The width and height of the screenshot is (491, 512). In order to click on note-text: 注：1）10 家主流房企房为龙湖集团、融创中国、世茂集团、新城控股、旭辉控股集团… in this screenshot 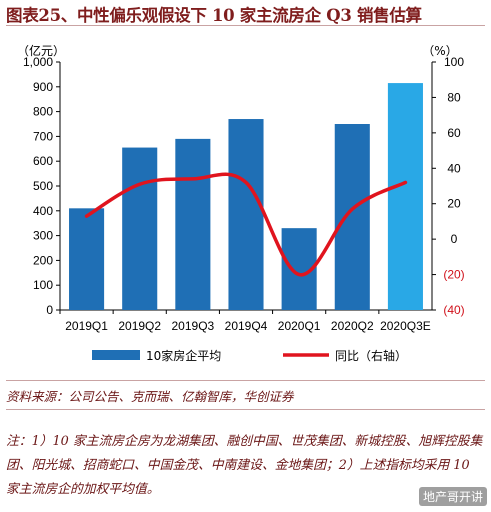, I will do `click(244, 465)`.